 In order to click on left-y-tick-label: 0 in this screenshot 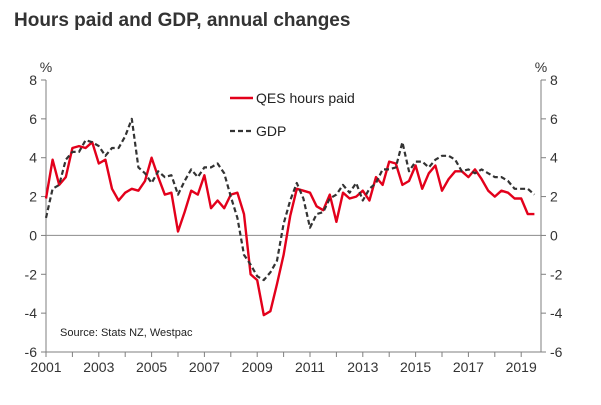, I will do `click(33, 235)`.